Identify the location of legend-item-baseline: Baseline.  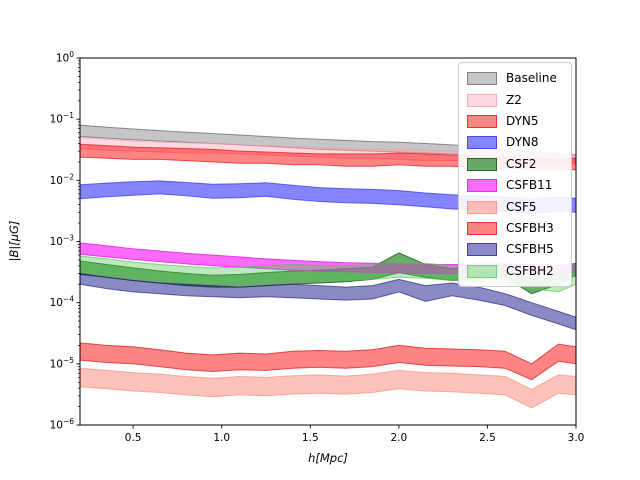
(519, 78).